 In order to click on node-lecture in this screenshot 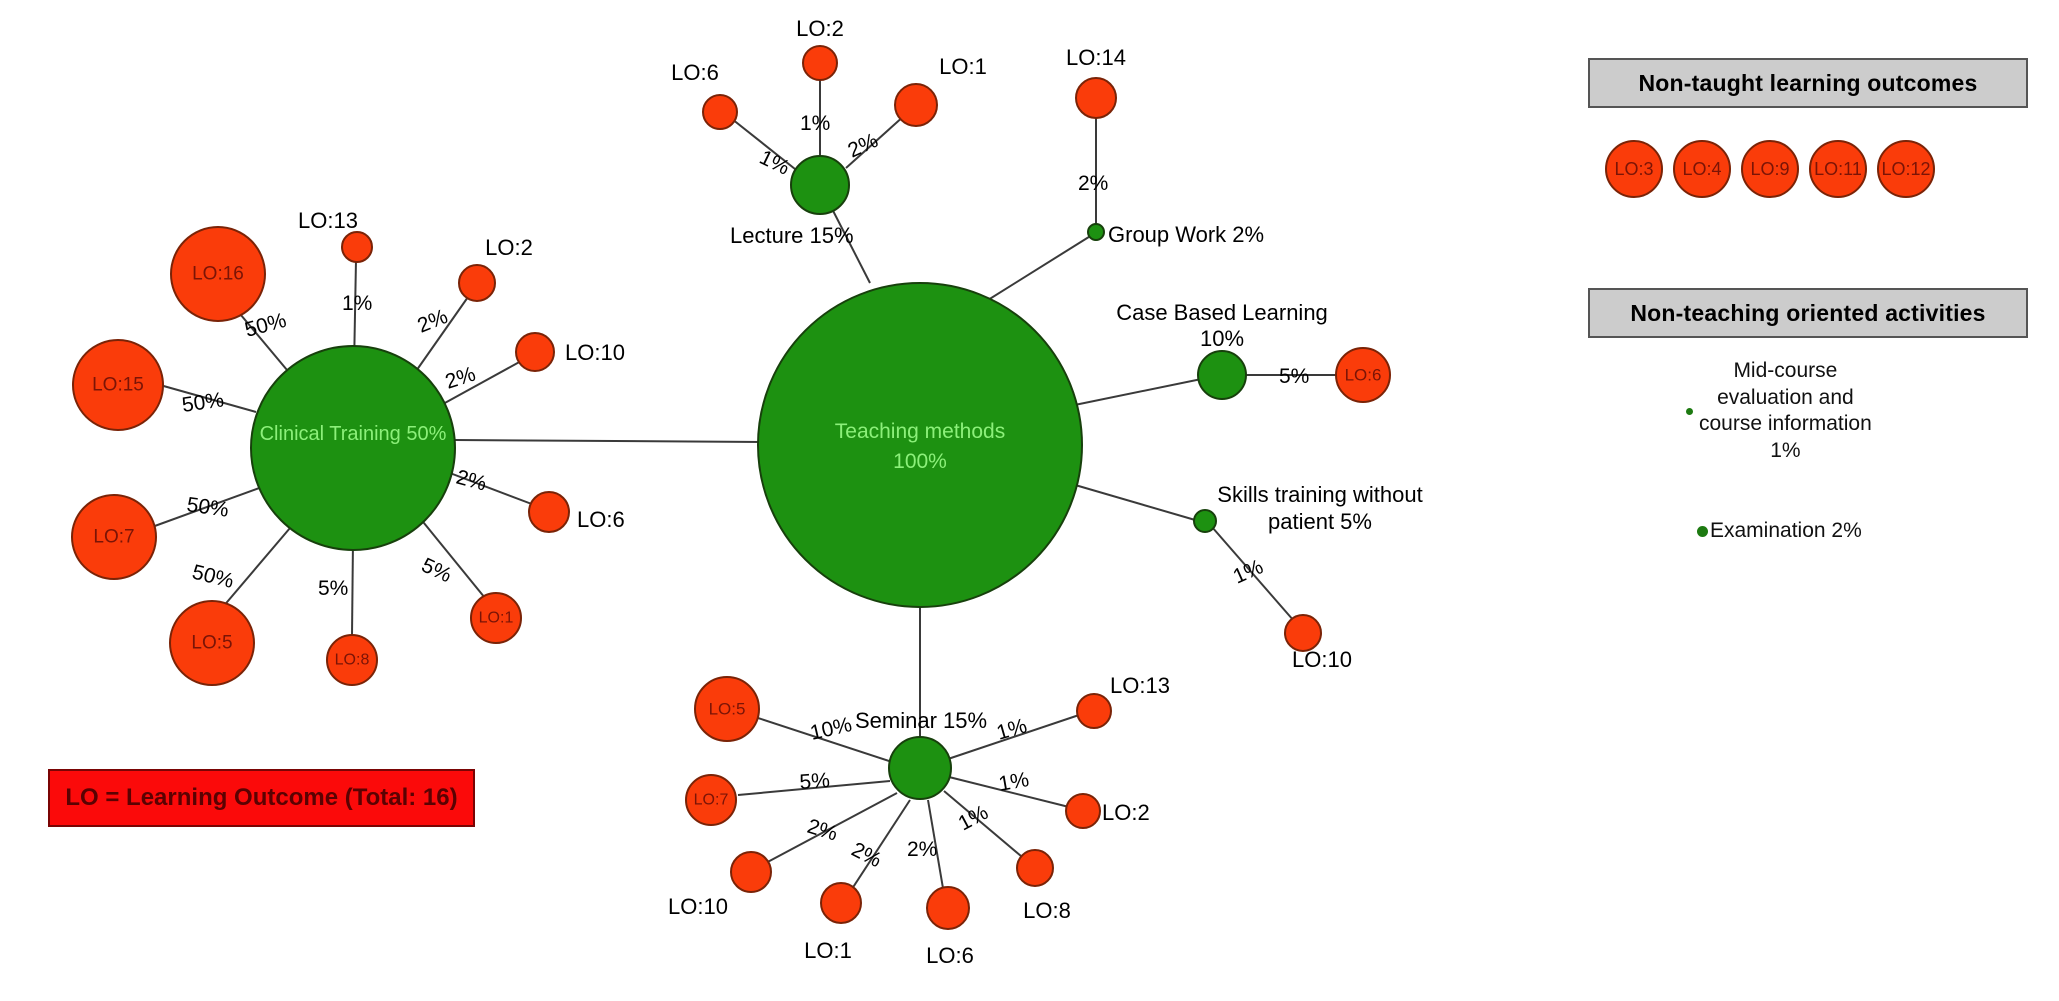, I will do `click(820, 185)`.